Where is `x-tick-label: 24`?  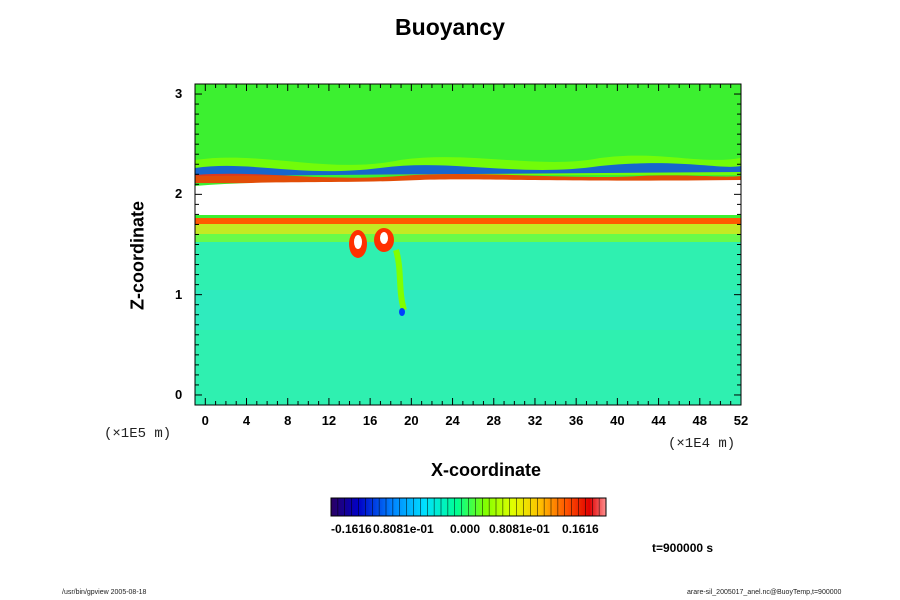 x-tick-label: 24 is located at coordinates (452, 420).